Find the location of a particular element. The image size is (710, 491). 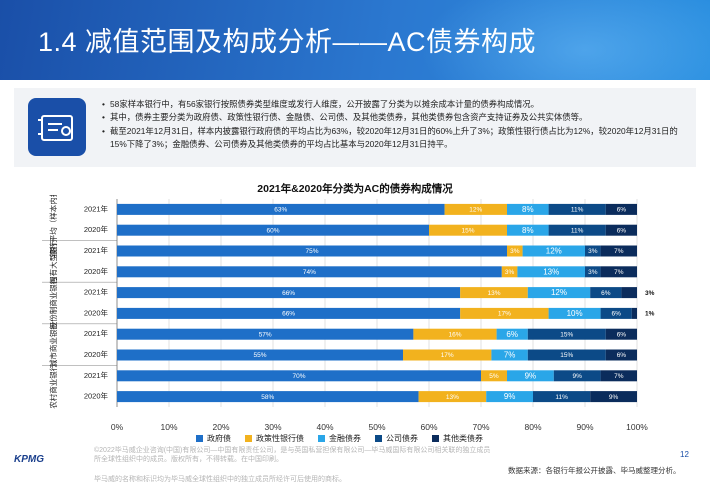

data-label: 55% is located at coordinates (259, 355).